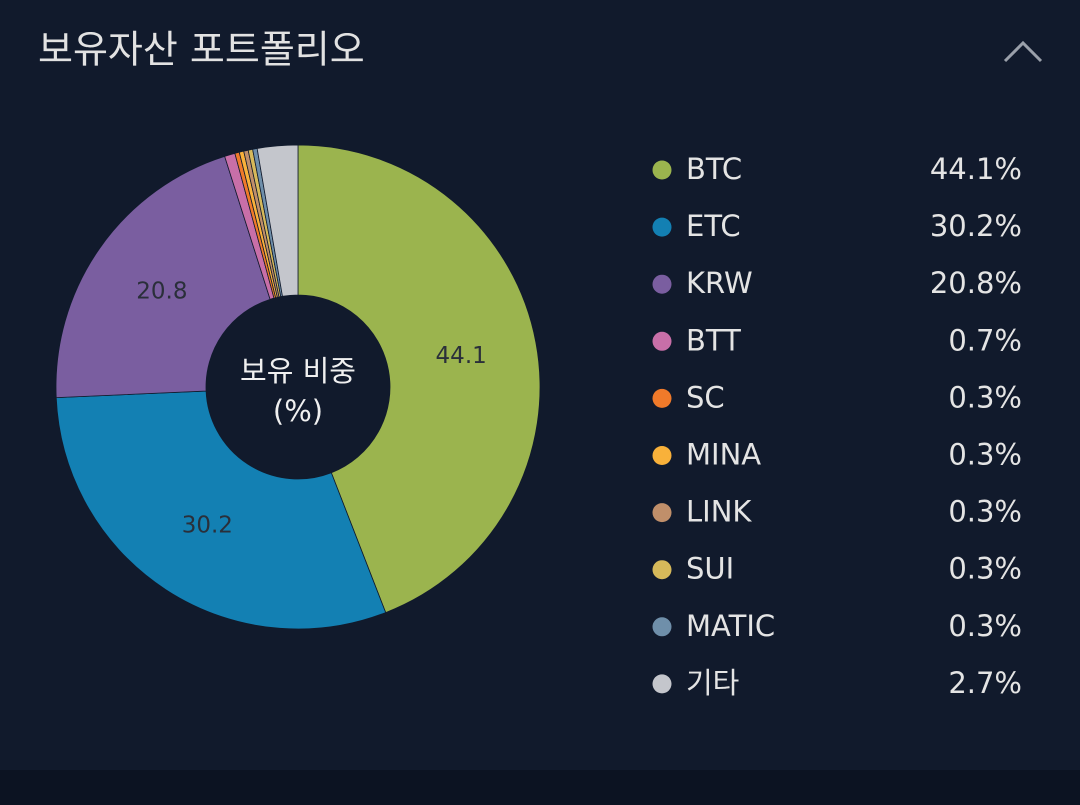  What do you see at coordinates (161, 291) in the screenshot?
I see `slice-label: 20.8` at bounding box center [161, 291].